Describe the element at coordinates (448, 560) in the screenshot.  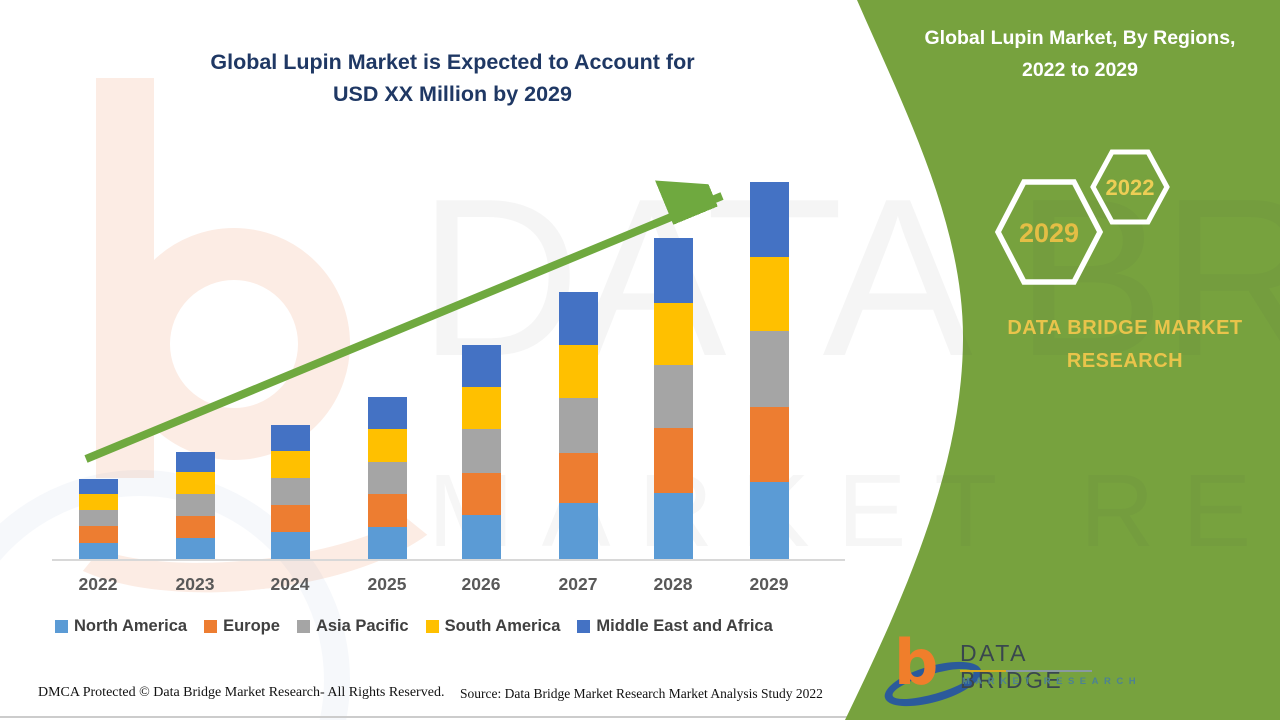
I see `x-axis-line` at that location.